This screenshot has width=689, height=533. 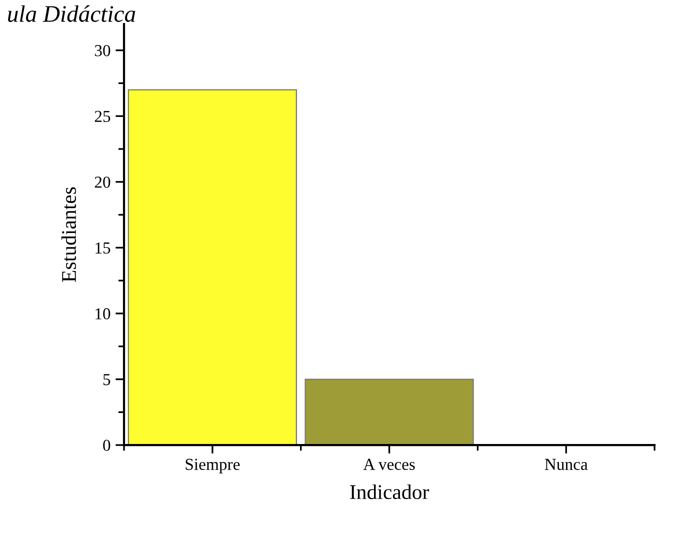 What do you see at coordinates (102, 182) in the screenshot?
I see `y-tick-label: 20` at bounding box center [102, 182].